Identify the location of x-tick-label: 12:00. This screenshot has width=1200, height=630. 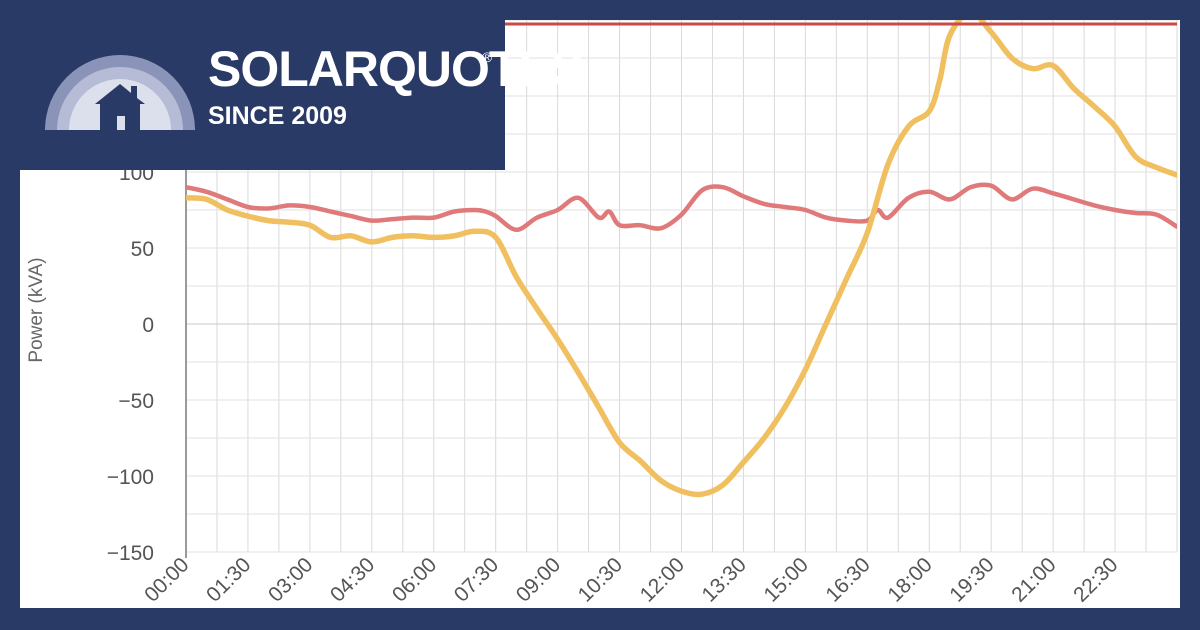
(662, 579).